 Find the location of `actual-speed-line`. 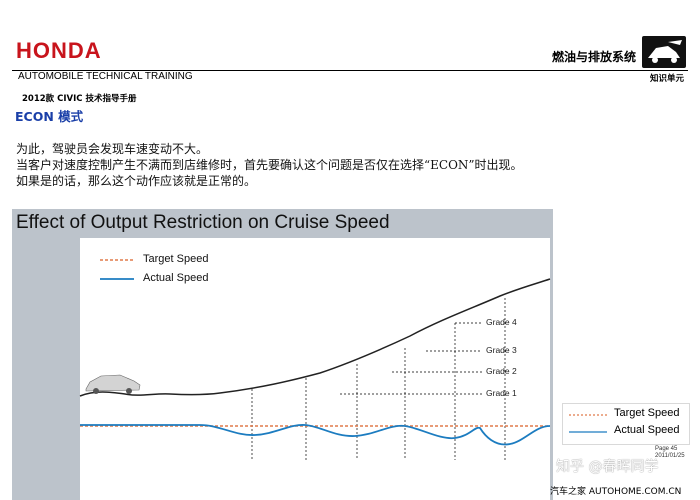

actual-speed-line is located at coordinates (315, 435).